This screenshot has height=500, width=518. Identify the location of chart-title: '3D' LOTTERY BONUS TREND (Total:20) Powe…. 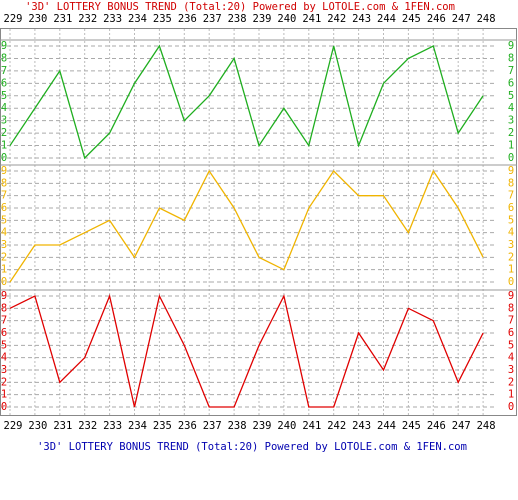
(240, 7).